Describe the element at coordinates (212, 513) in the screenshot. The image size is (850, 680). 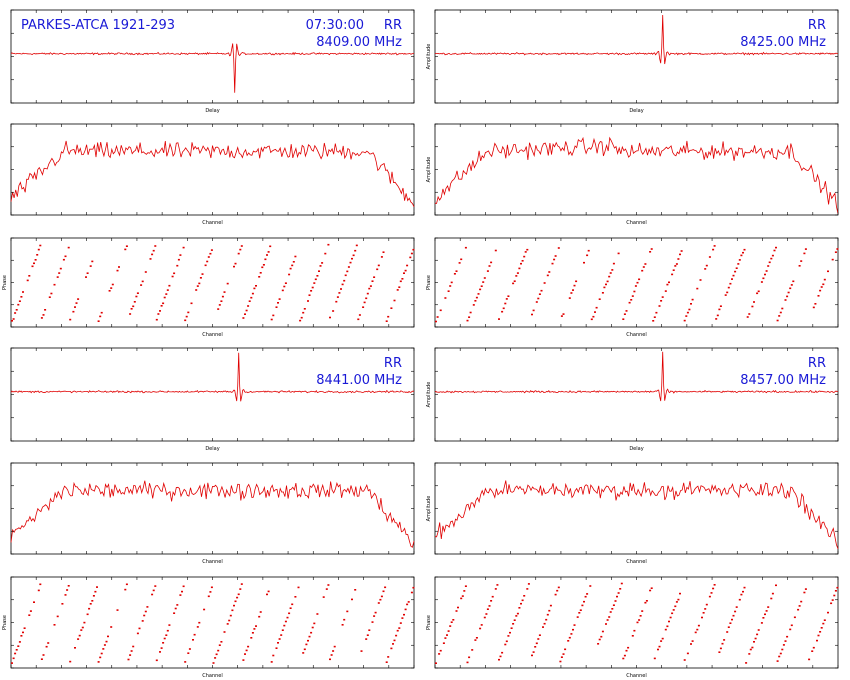
I see `panel-bandpass-8: Channel` at that location.